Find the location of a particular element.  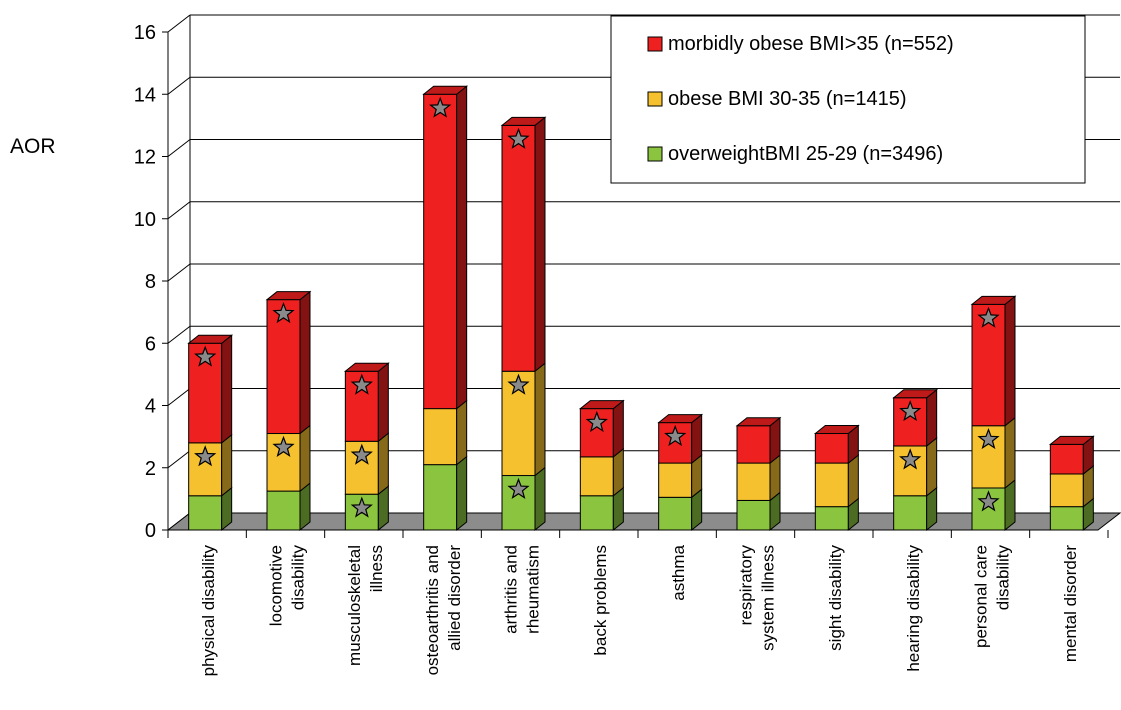

y-tick-label: 14 is located at coordinates (145, 95).